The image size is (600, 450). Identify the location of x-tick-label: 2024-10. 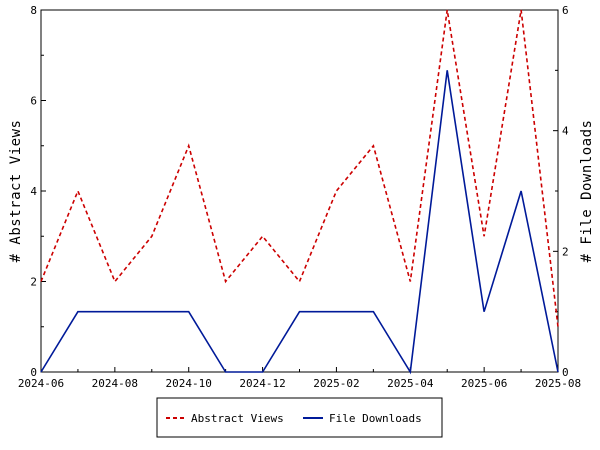
(189, 383).